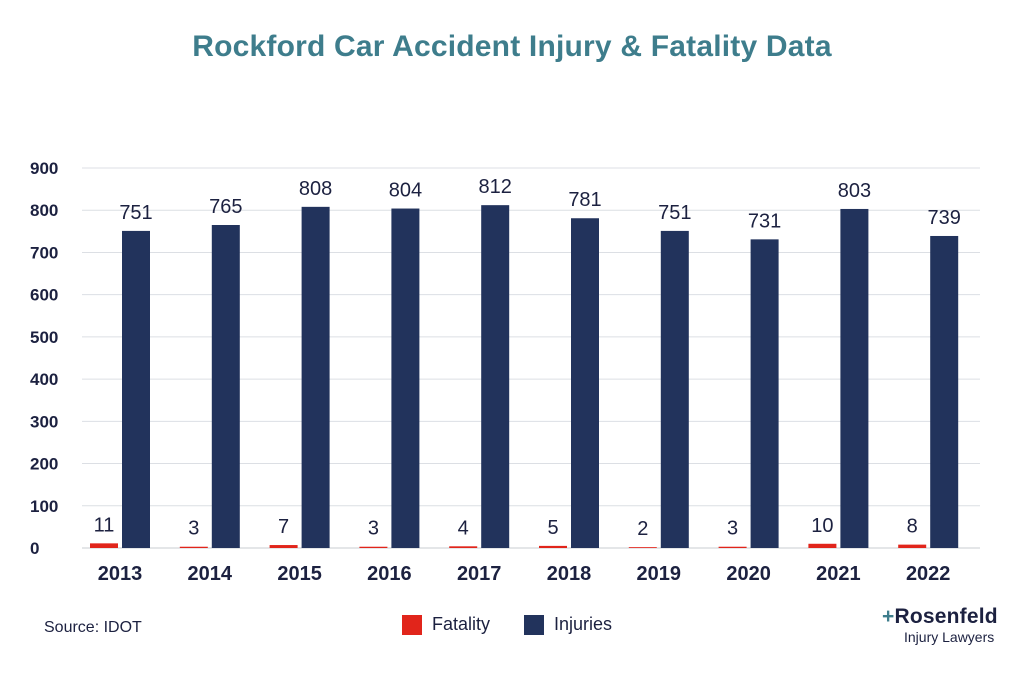 The image size is (1024, 675). I want to click on y-tick-label-600: 600, so click(44, 295).